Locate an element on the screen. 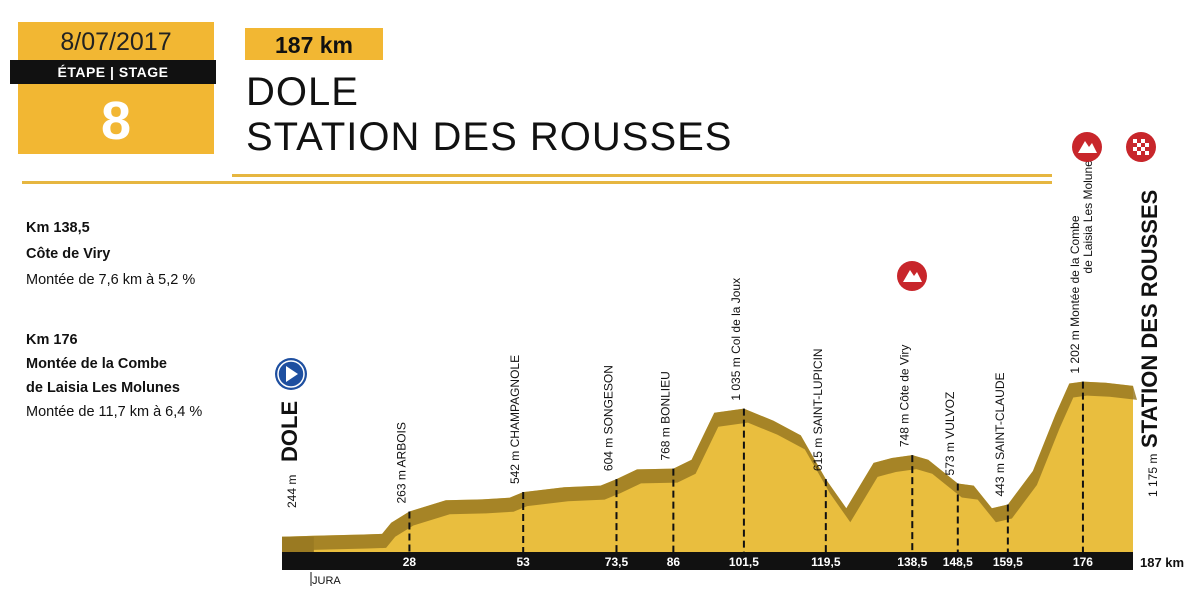 This screenshot has width=1200, height=598. start-block is located at coordinates (298, 544).